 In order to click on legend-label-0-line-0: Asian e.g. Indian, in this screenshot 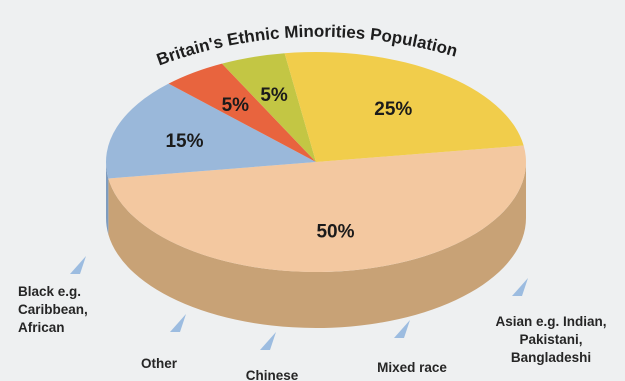, I will do `click(550, 321)`.